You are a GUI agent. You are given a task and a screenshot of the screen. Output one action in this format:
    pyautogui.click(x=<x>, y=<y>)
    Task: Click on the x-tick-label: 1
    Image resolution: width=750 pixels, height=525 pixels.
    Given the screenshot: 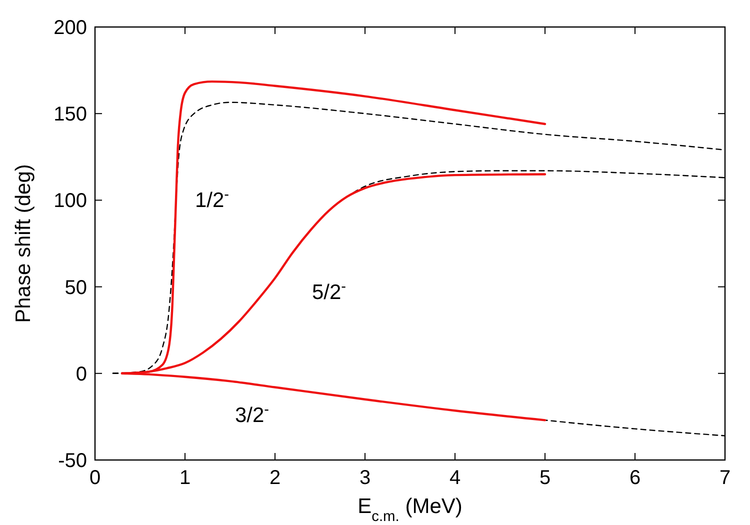 What is the action you would take?
    pyautogui.click(x=185, y=478)
    